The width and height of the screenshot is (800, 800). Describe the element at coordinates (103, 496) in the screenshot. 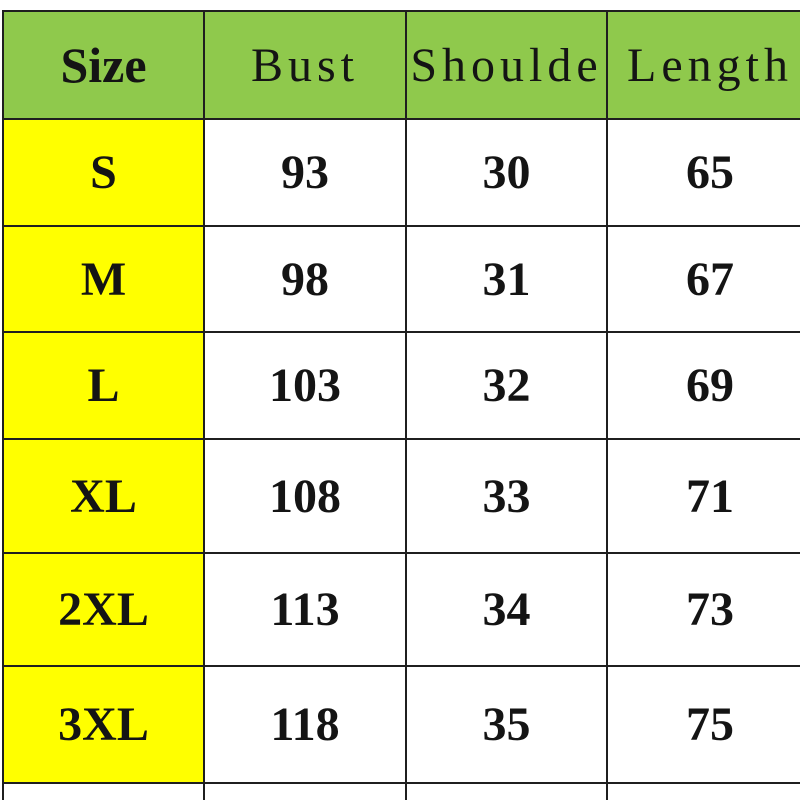

I see `size-label-cell: XL` at that location.